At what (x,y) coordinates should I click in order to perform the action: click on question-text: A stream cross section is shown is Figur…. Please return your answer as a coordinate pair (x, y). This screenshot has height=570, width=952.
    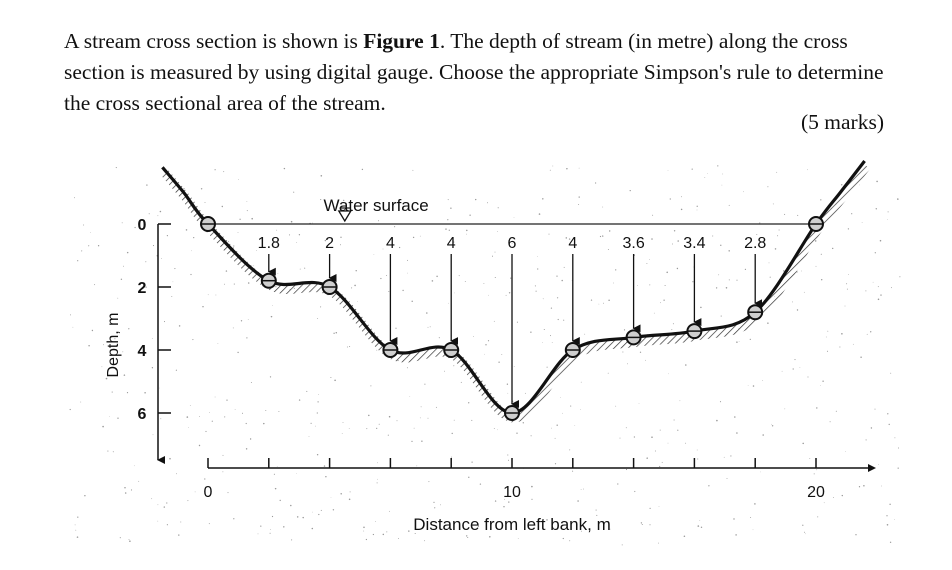
    Looking at the image, I should click on (475, 72).